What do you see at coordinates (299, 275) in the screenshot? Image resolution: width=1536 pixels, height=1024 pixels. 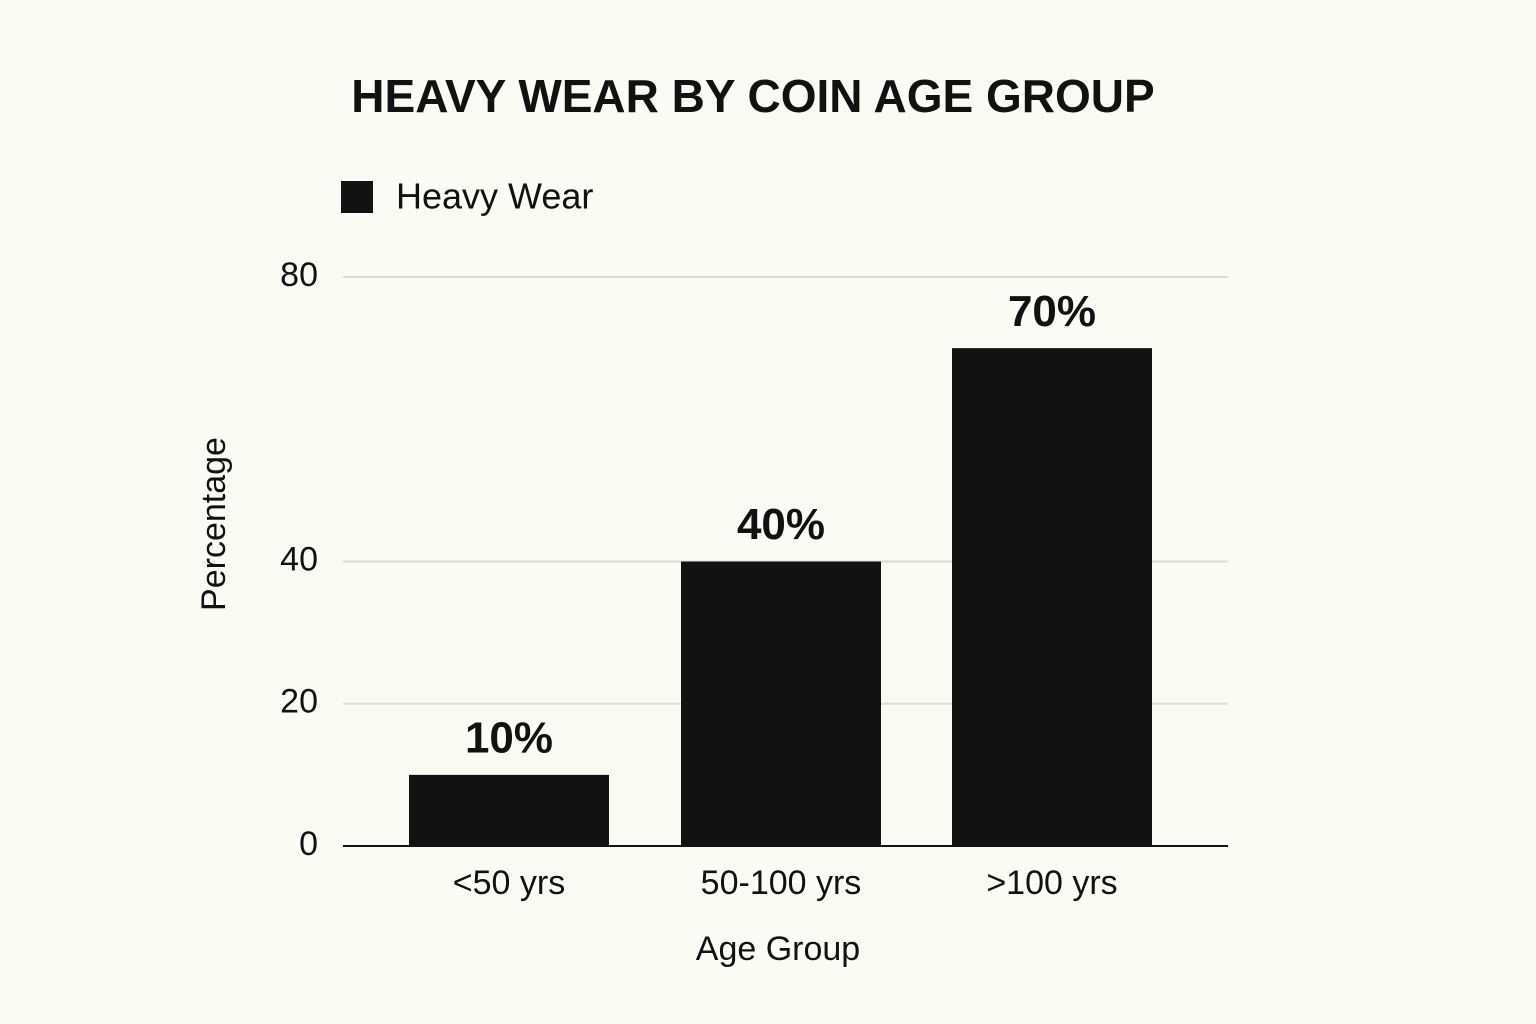 I see `y-tick-label: 80` at bounding box center [299, 275].